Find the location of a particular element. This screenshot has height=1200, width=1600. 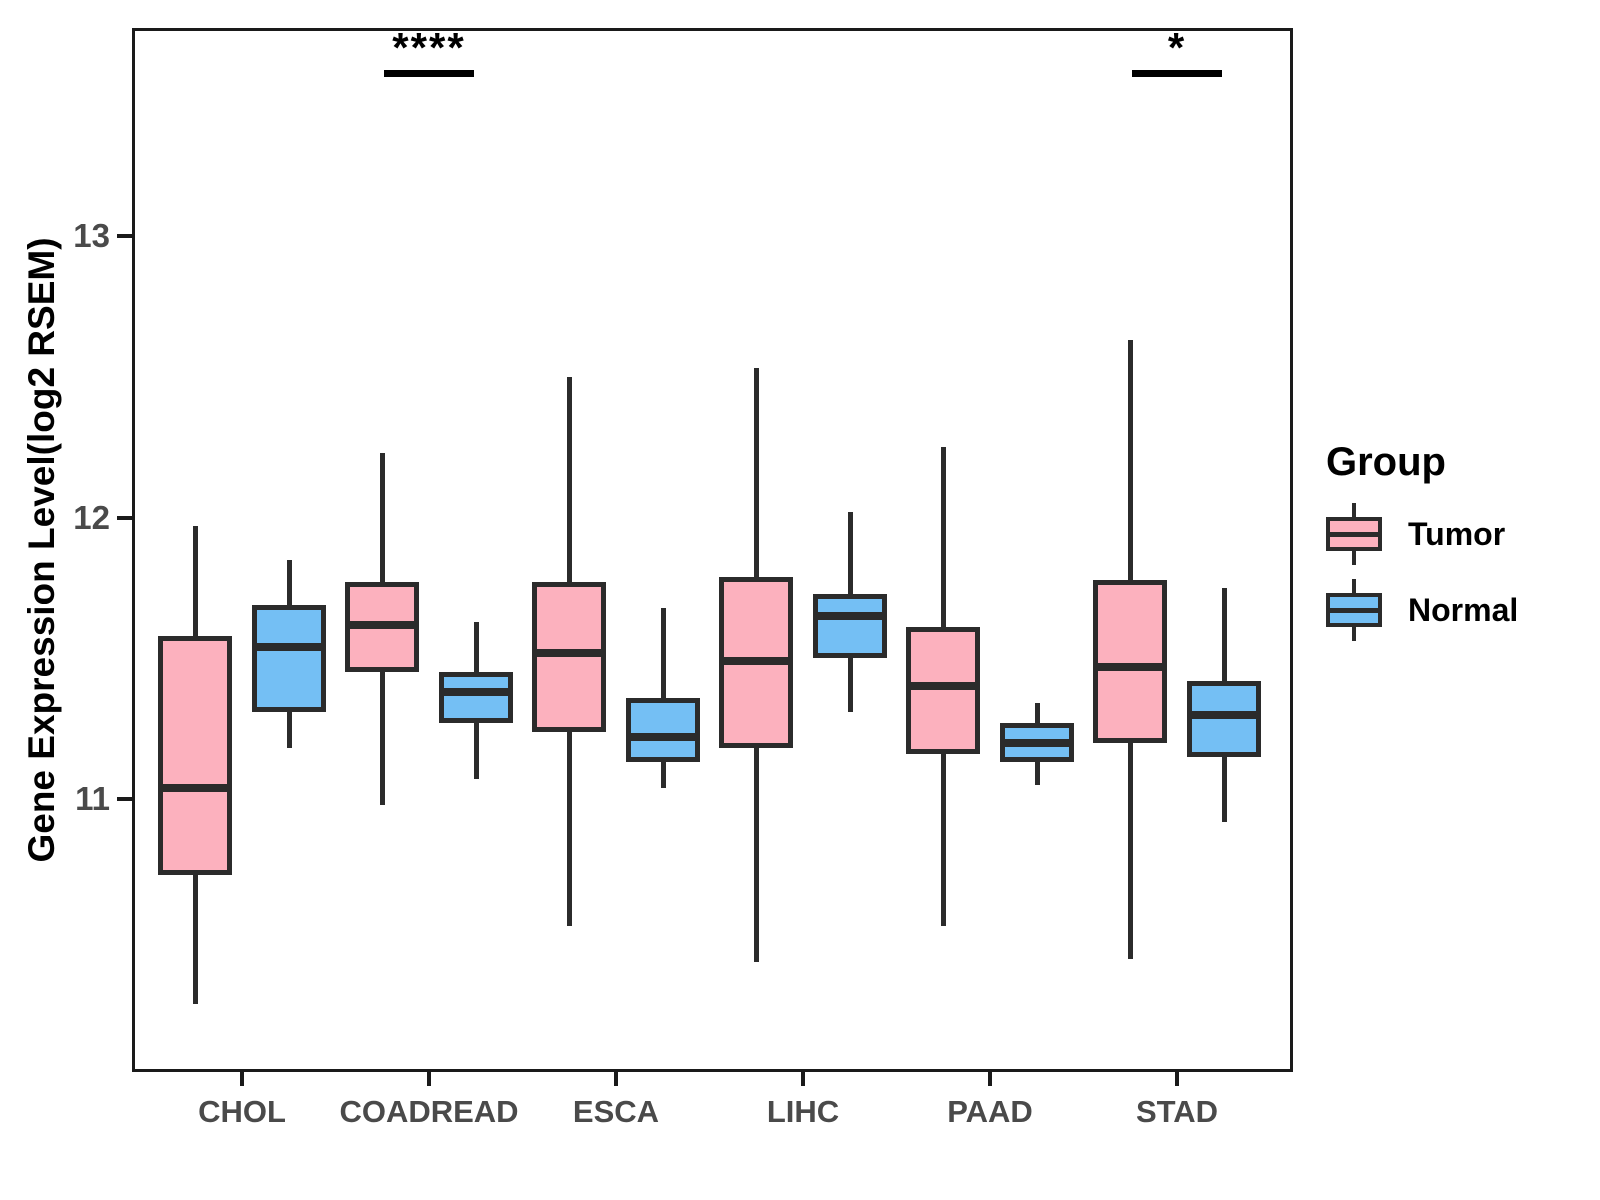

box-normal-CHOL is located at coordinates (289, 658).